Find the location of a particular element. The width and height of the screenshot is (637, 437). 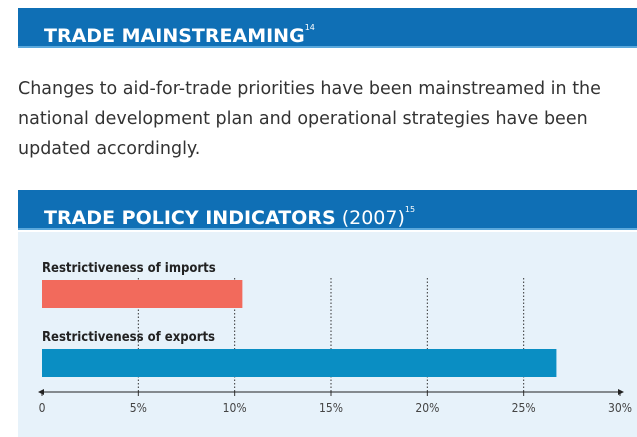

x-tick-label: 0 is located at coordinates (42, 408).